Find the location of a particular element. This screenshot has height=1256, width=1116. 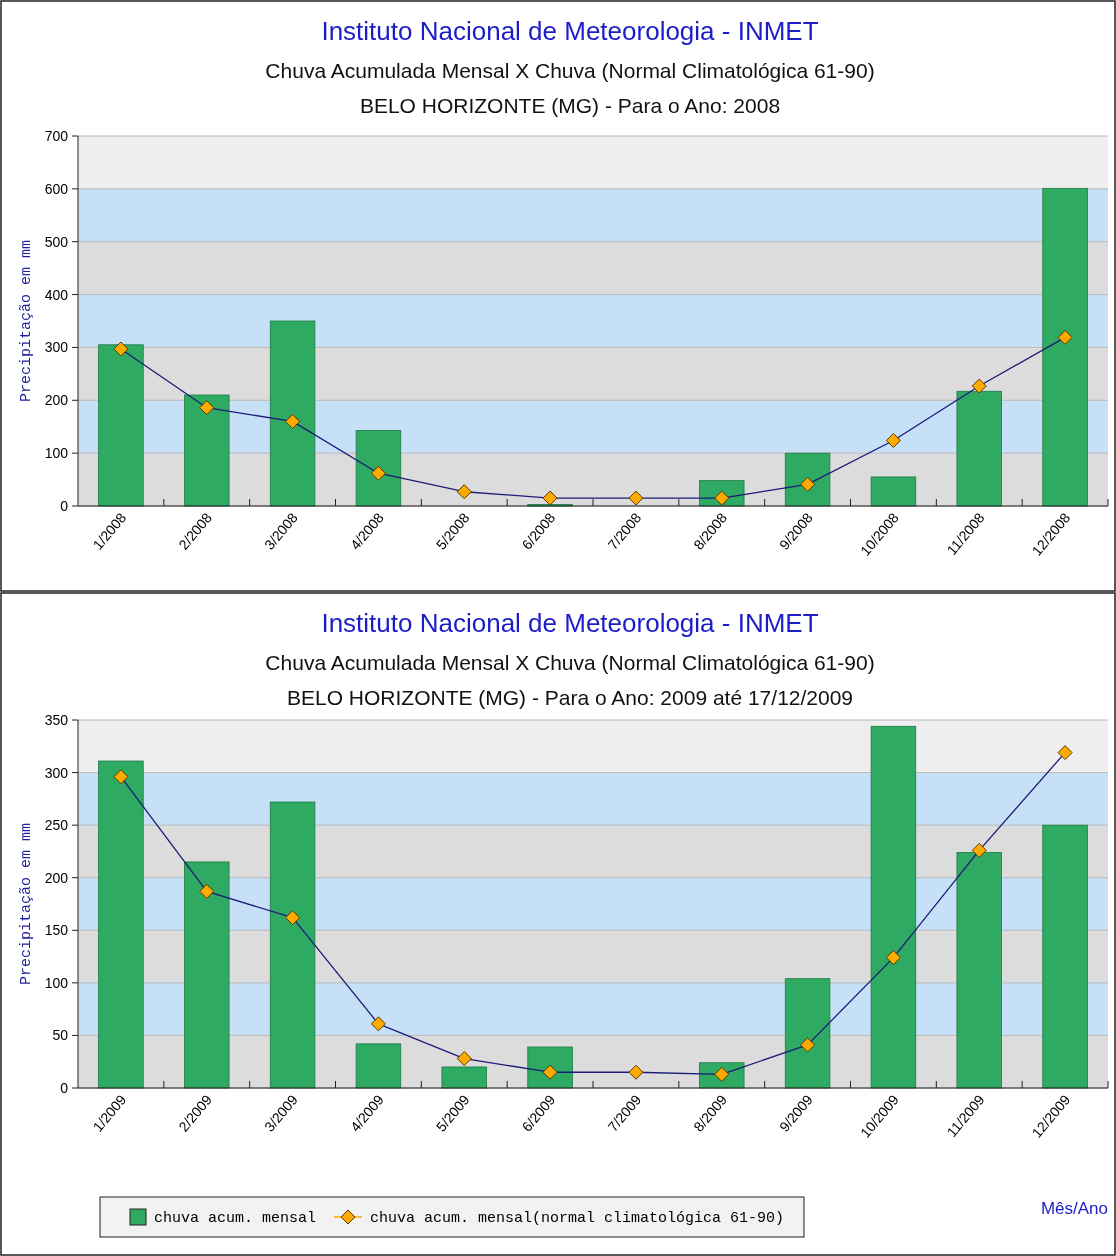

y-tick-label: 500 is located at coordinates (56, 241).